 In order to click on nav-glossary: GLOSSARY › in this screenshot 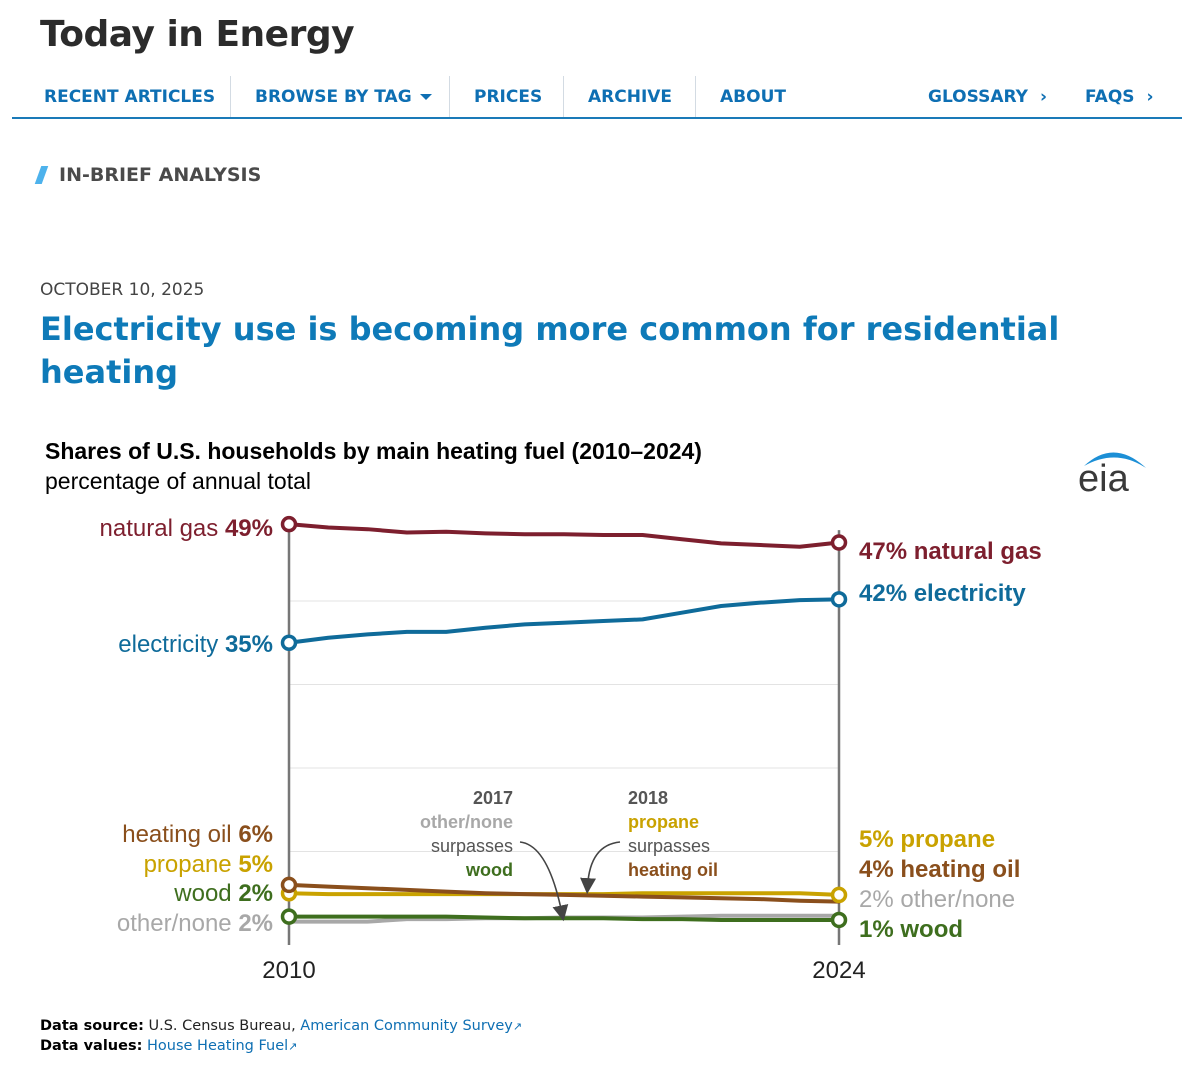, I will do `click(987, 96)`.